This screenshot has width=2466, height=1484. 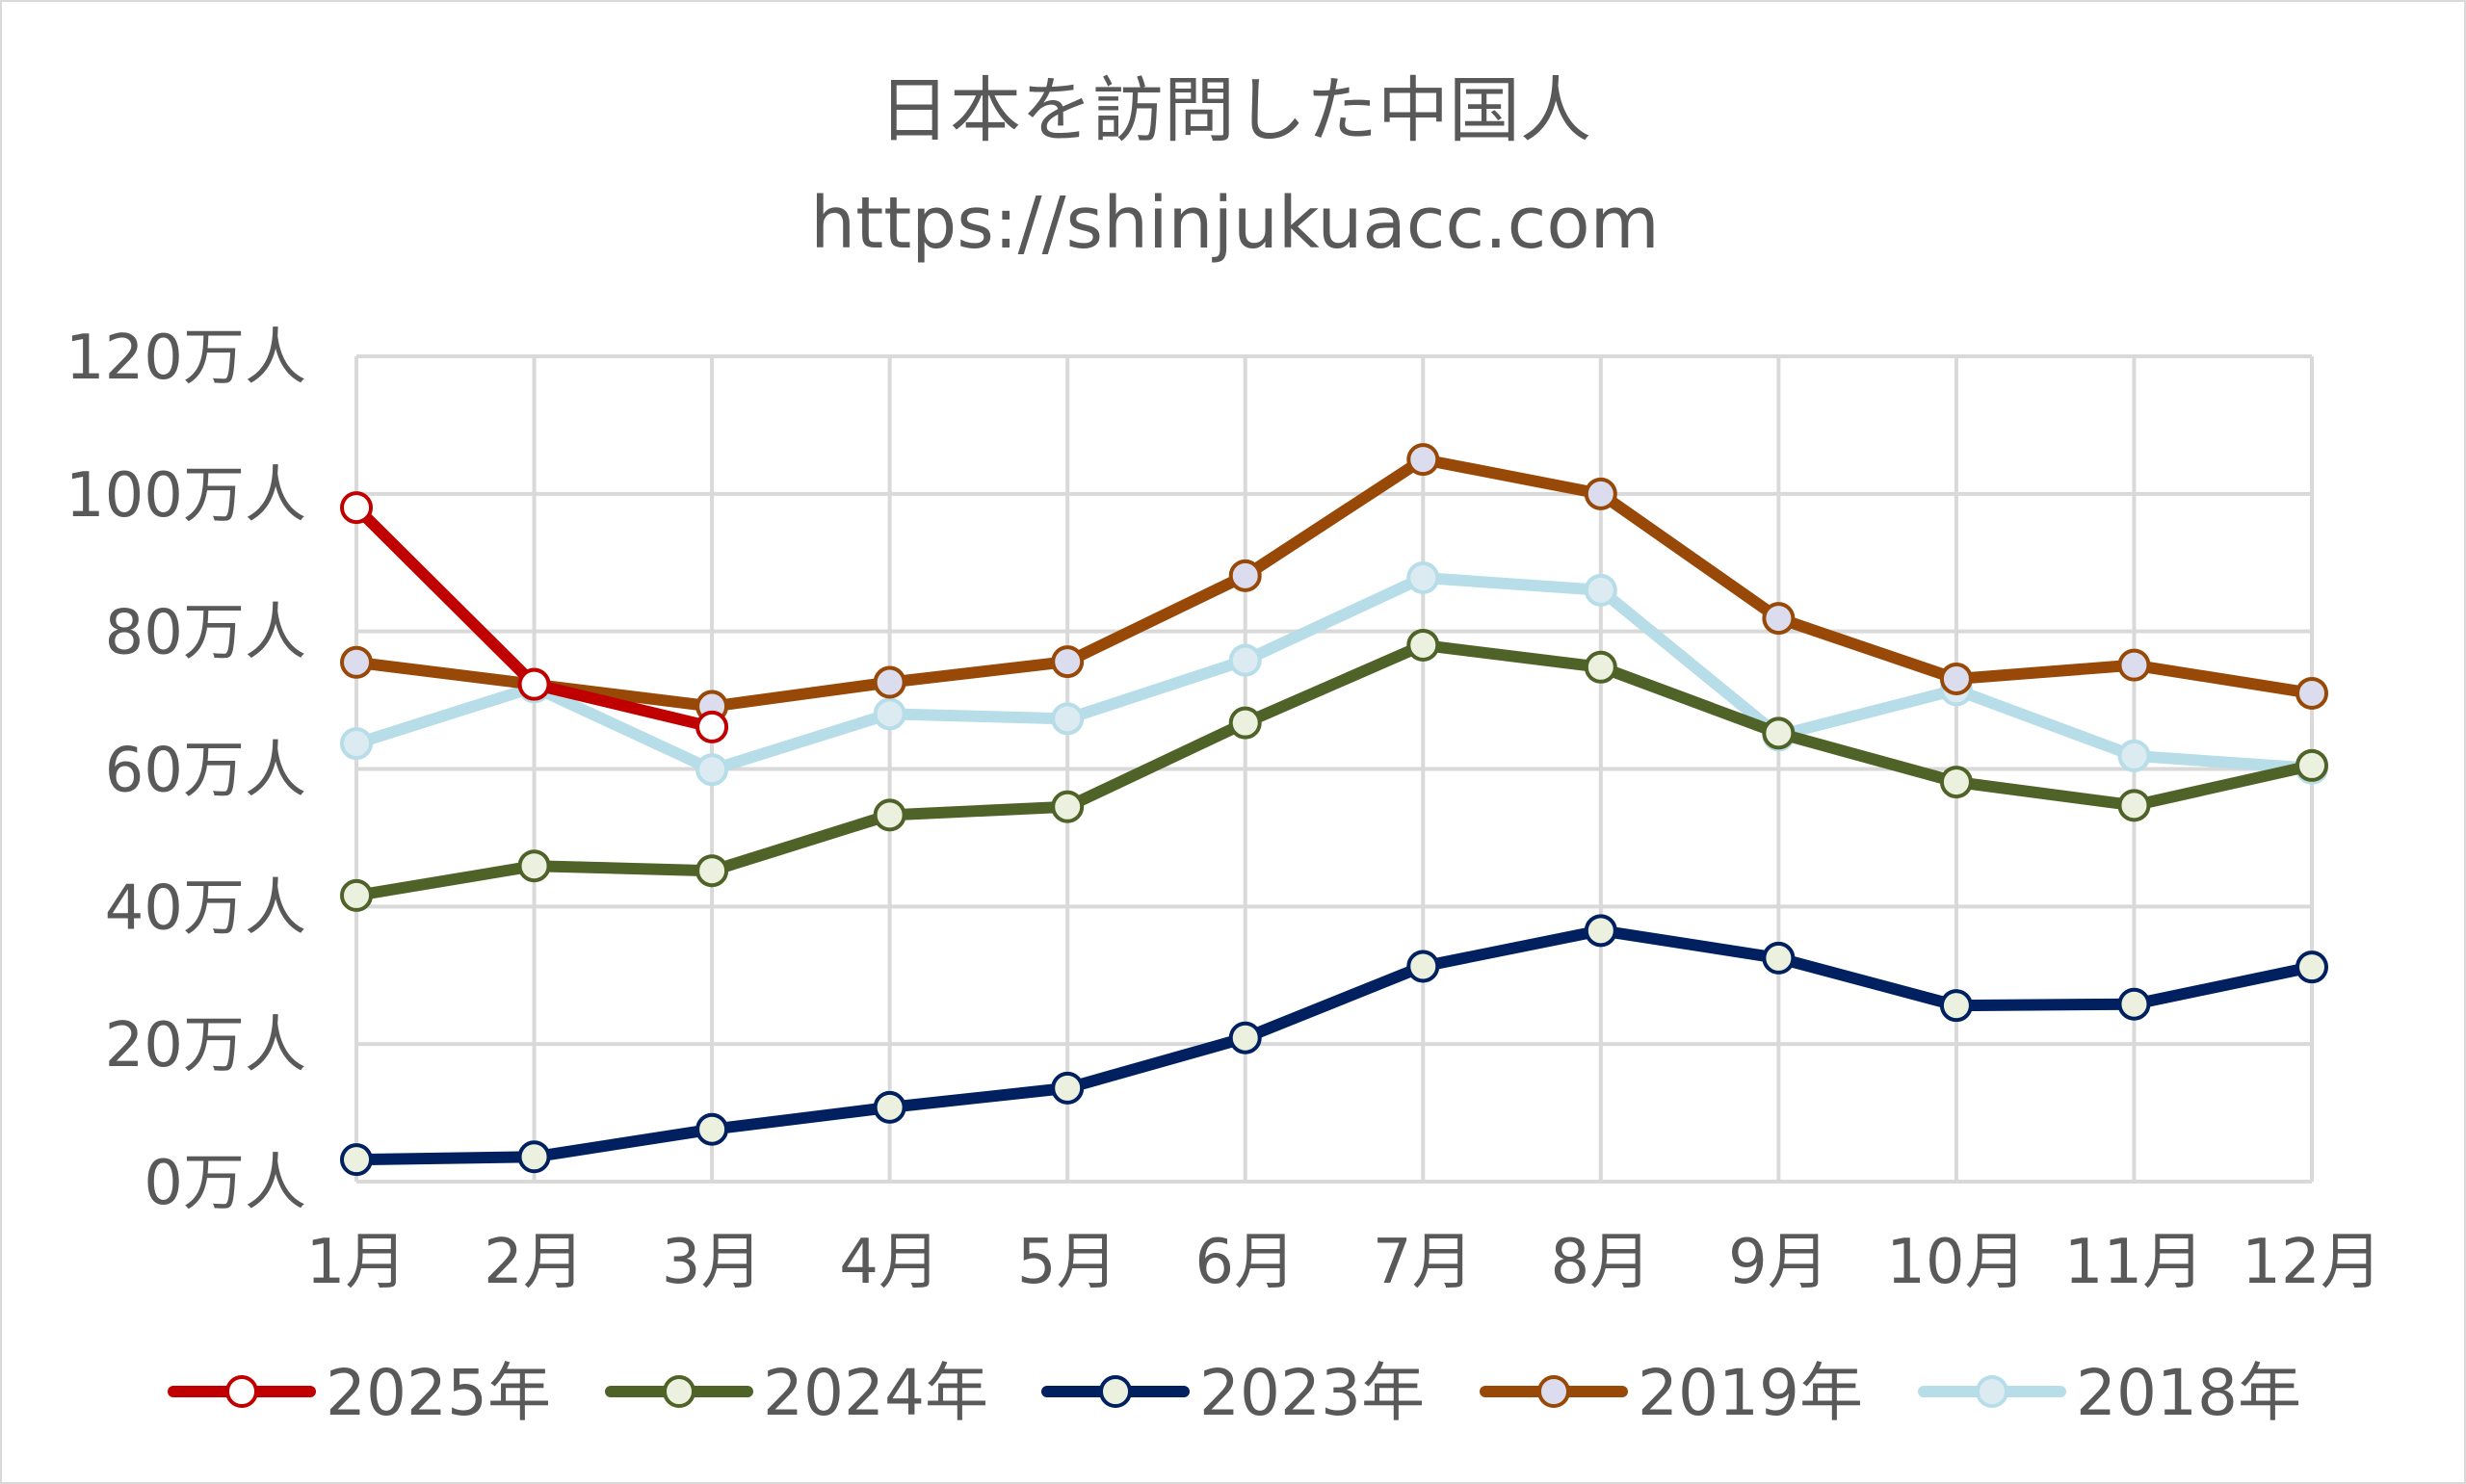 I want to click on legend-item: 2024年, so click(x=796, y=1393).